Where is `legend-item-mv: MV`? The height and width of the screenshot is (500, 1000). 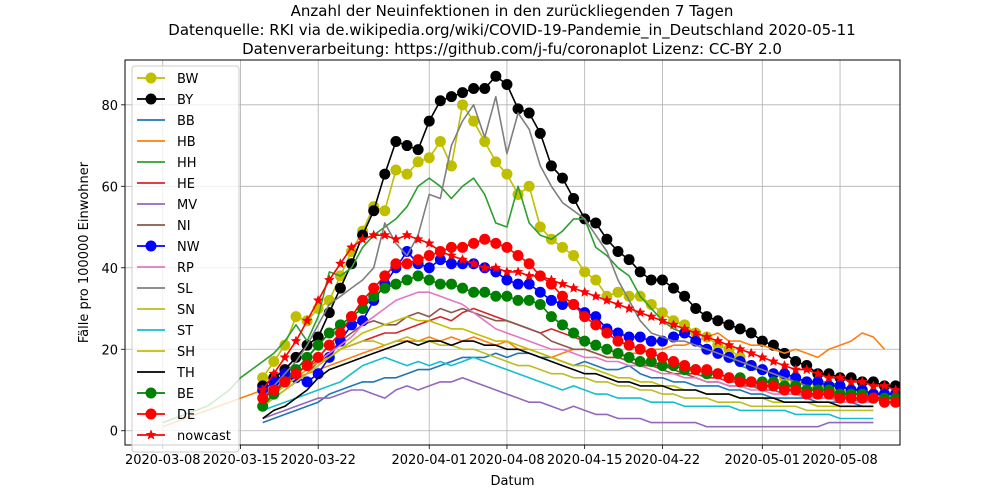 legend-item-mv: MV is located at coordinates (167, 205).